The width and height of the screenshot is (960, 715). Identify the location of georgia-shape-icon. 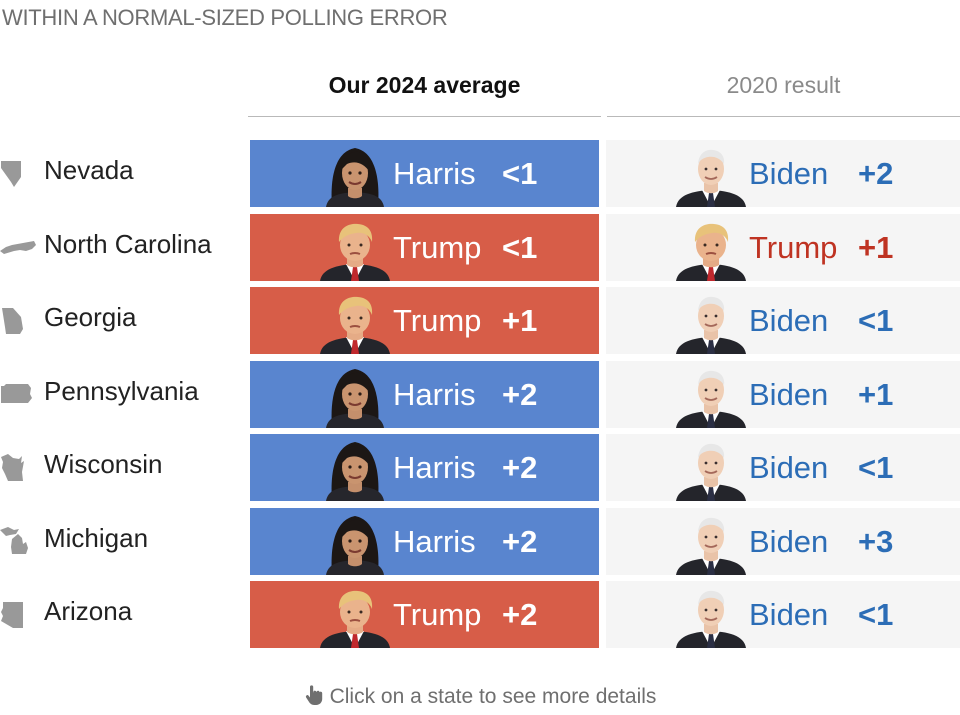
(18, 321).